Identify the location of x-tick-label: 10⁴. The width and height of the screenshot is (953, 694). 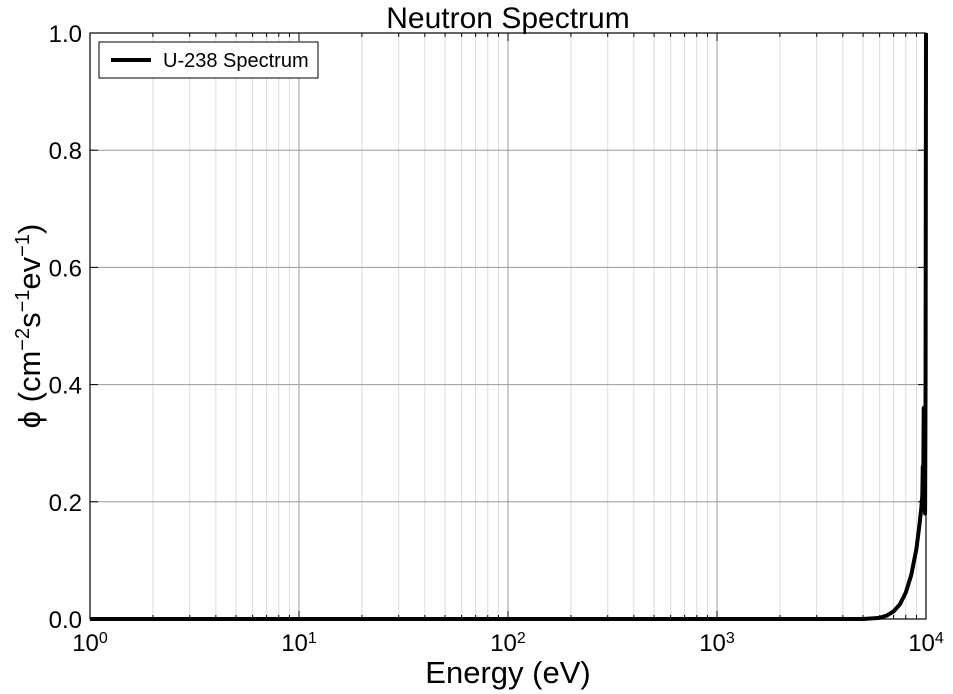
(926, 644).